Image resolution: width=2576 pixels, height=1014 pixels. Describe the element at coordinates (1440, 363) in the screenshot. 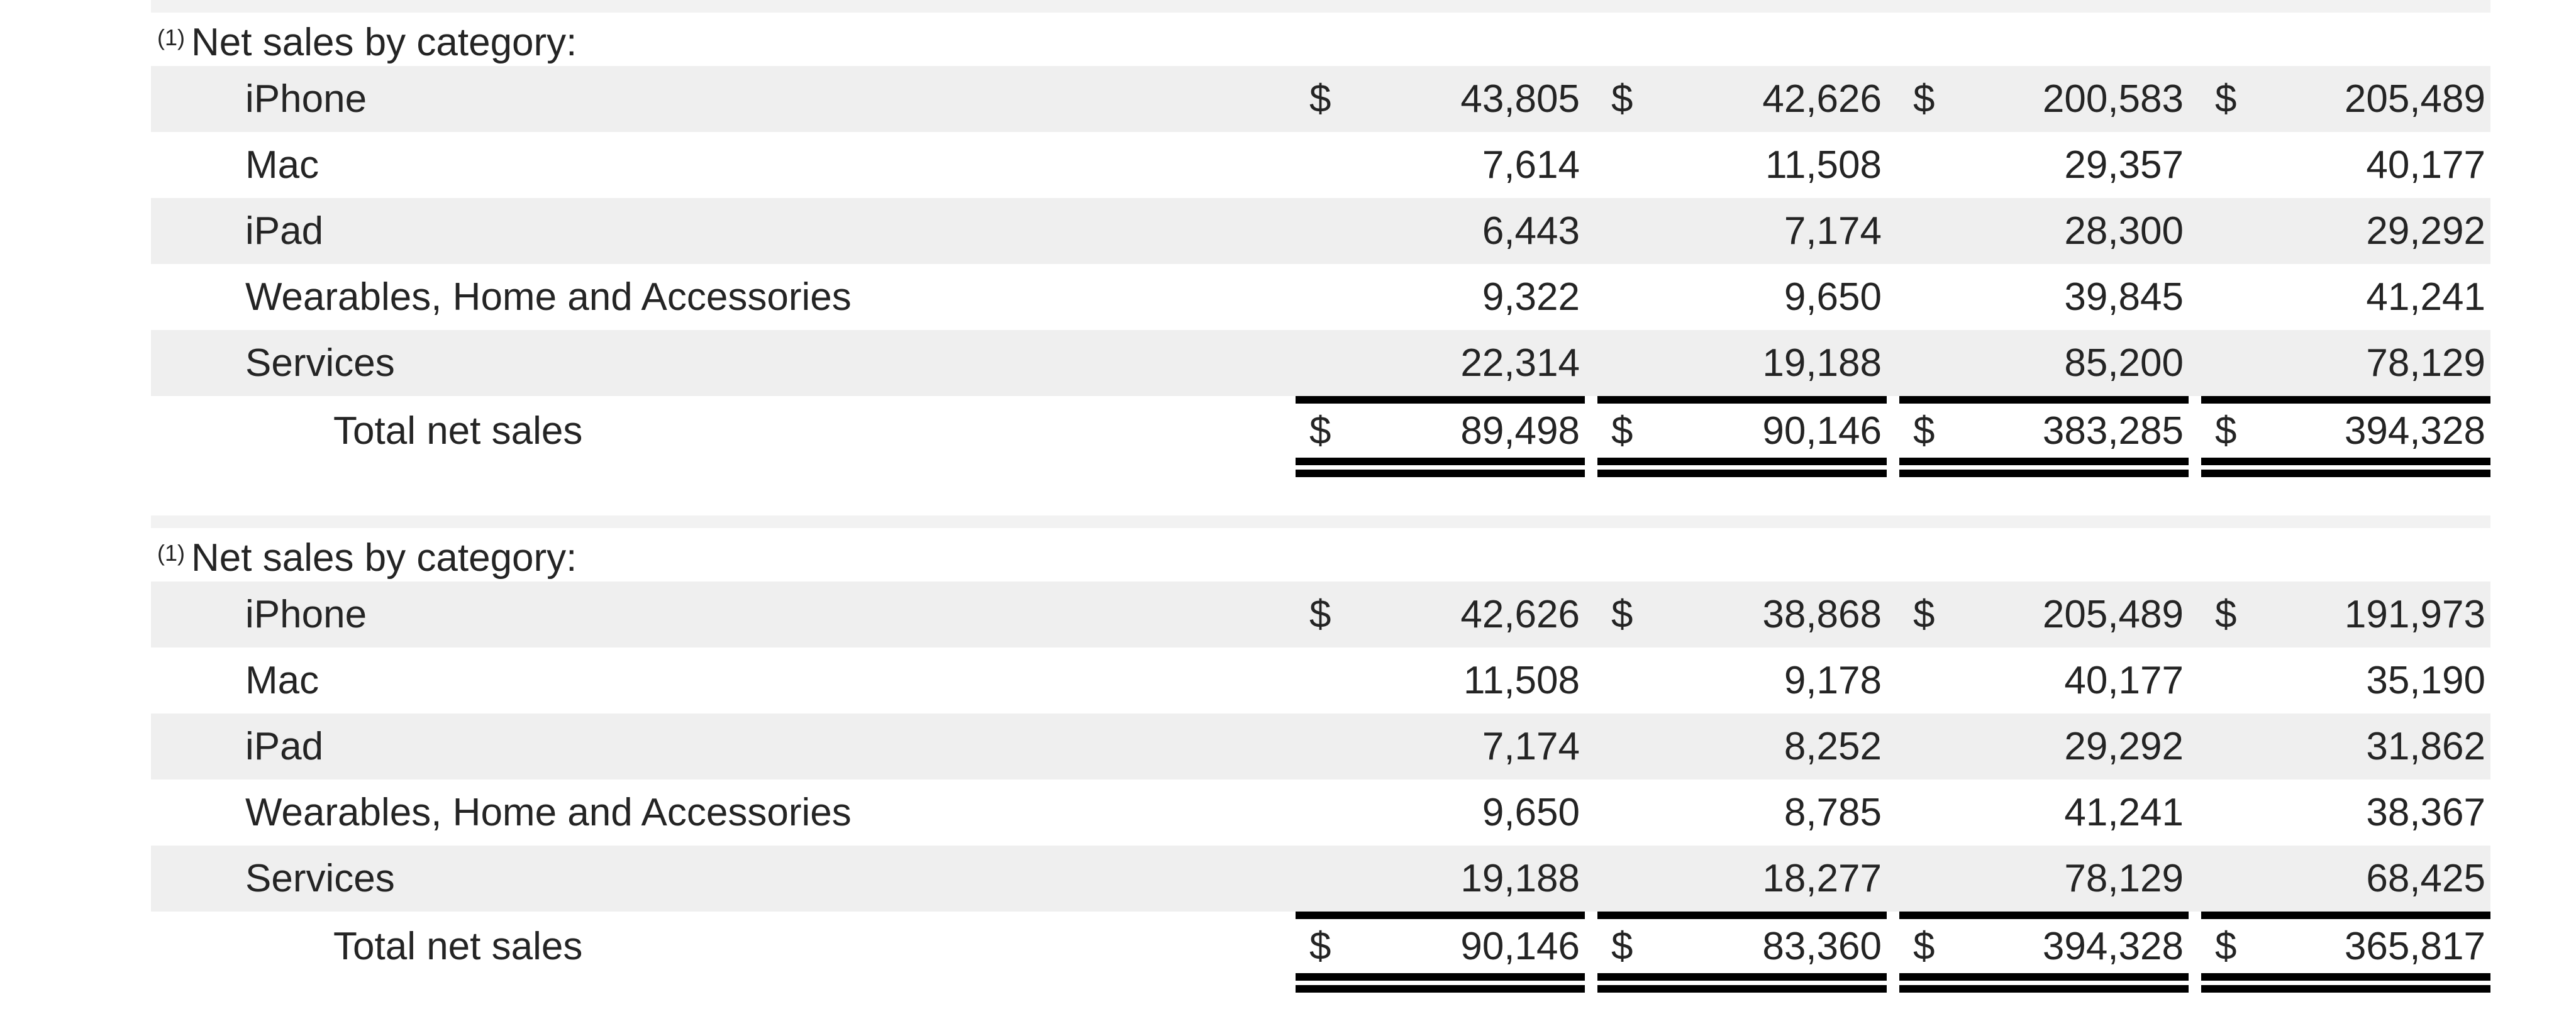

I see `amount-cell: 22,314` at that location.